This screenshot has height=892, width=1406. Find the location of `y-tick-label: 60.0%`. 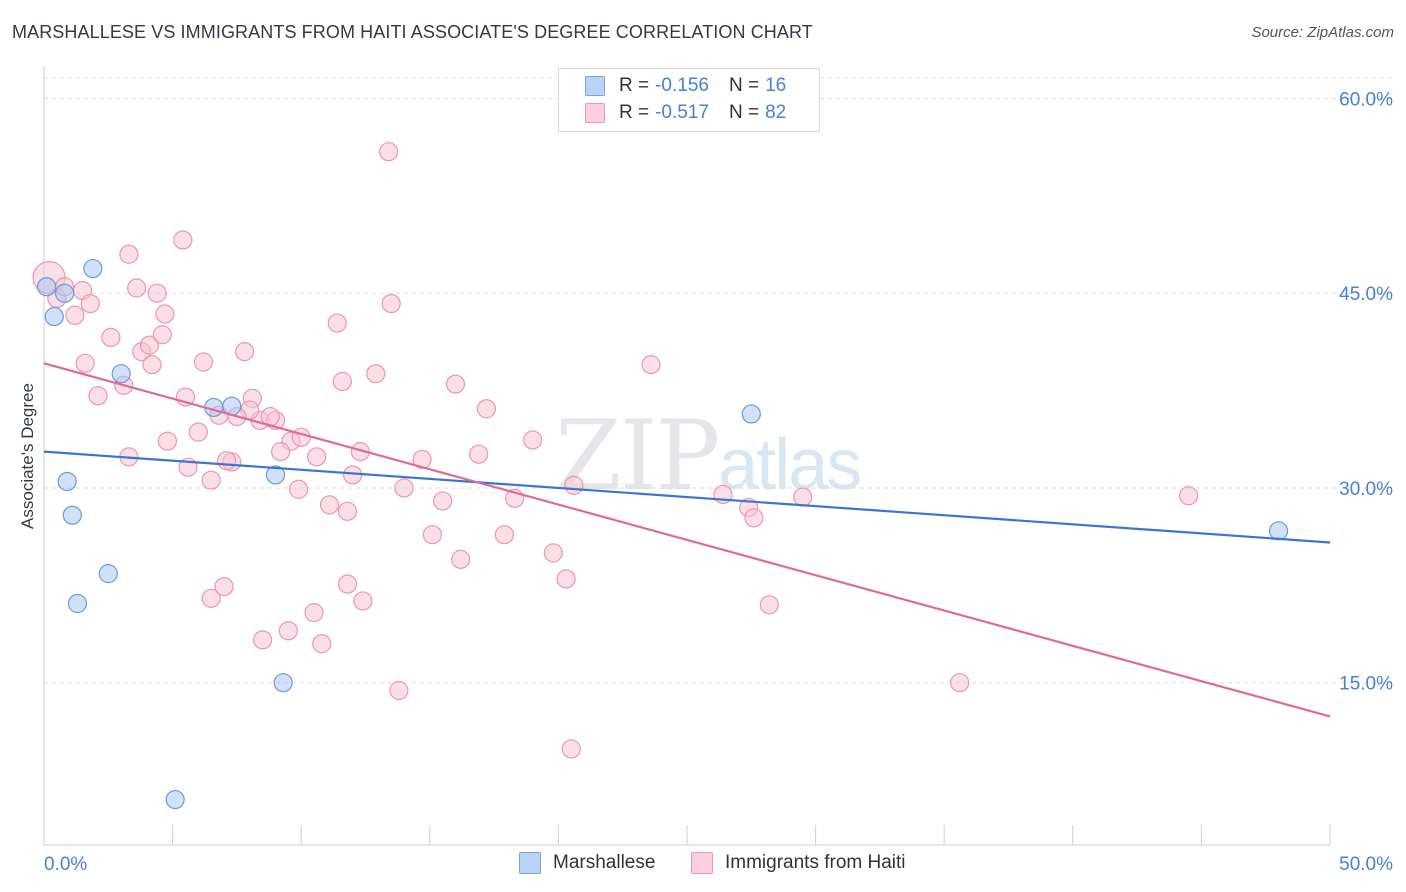

y-tick-label: 60.0% is located at coordinates (1366, 99).